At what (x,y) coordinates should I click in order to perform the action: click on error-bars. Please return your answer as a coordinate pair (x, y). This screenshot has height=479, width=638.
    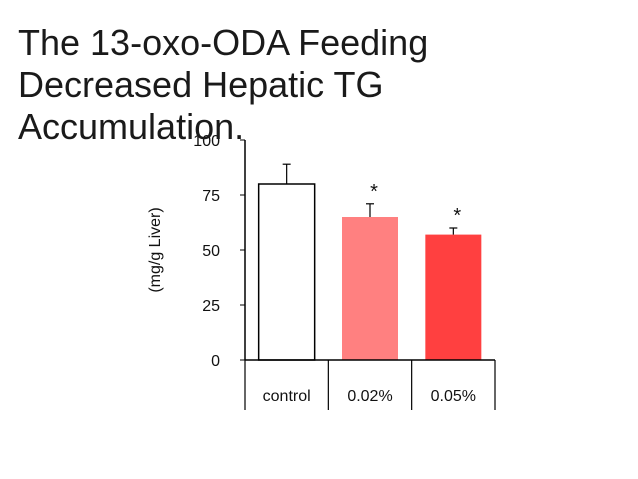
    Looking at the image, I should click on (370, 199).